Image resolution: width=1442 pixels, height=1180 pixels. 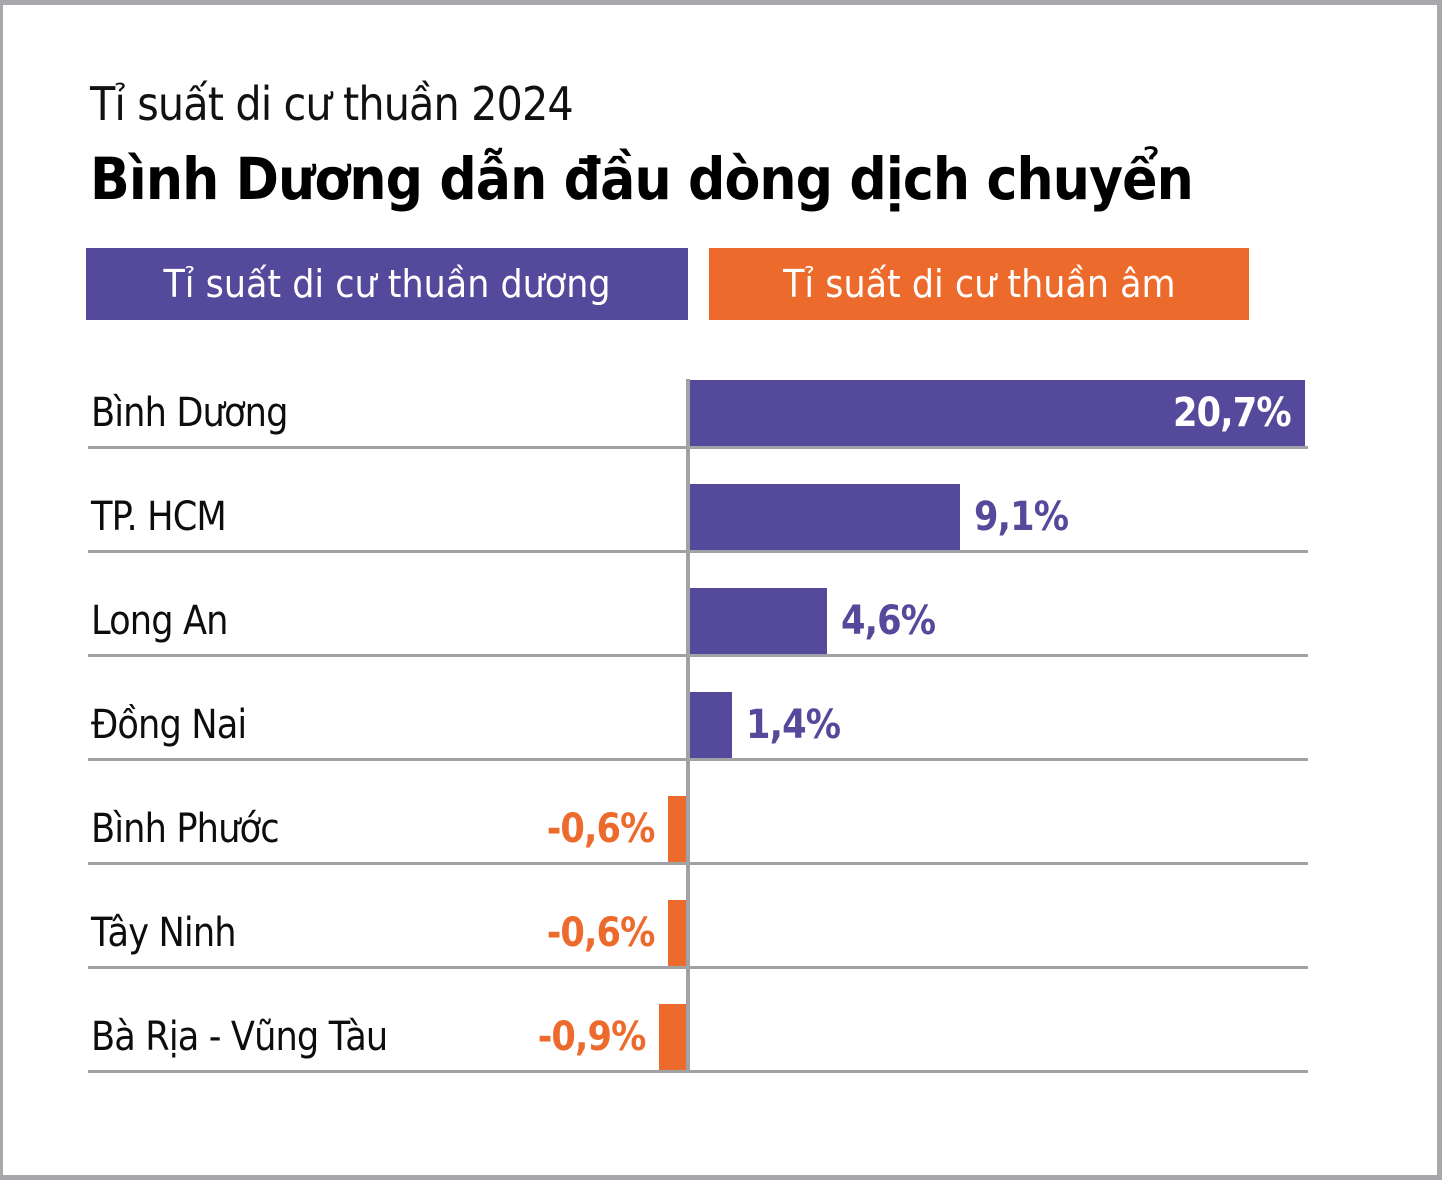 I want to click on chart-row: Long An 4,6%, so click(x=698, y=605).